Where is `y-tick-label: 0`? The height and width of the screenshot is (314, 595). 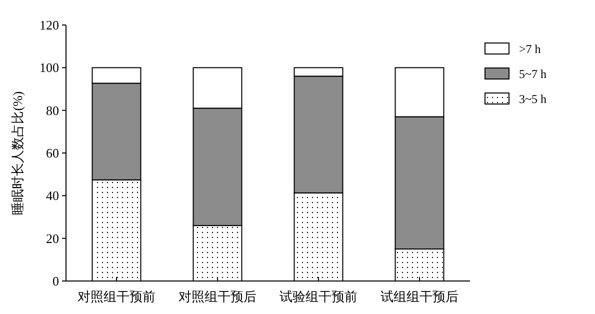
y-tick-label: 0 is located at coordinates (55, 281).